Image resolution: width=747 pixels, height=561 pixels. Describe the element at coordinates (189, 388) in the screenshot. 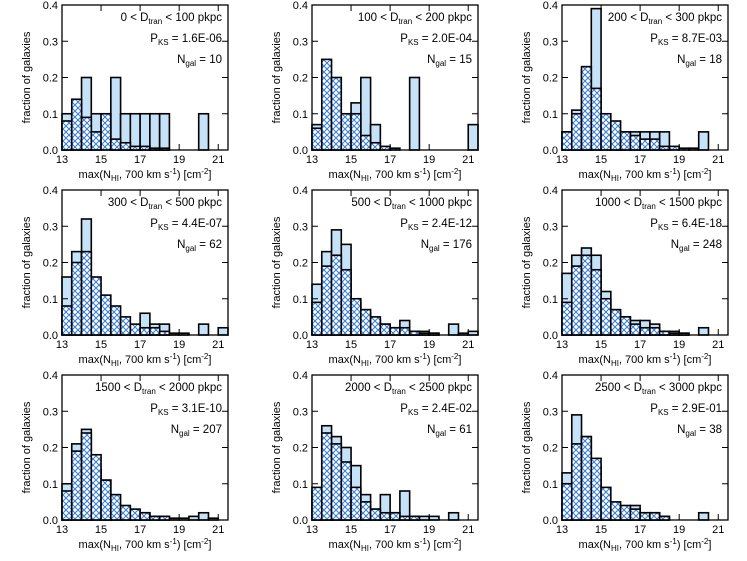

I see `annotation-part: < 2000 pkpc` at that location.